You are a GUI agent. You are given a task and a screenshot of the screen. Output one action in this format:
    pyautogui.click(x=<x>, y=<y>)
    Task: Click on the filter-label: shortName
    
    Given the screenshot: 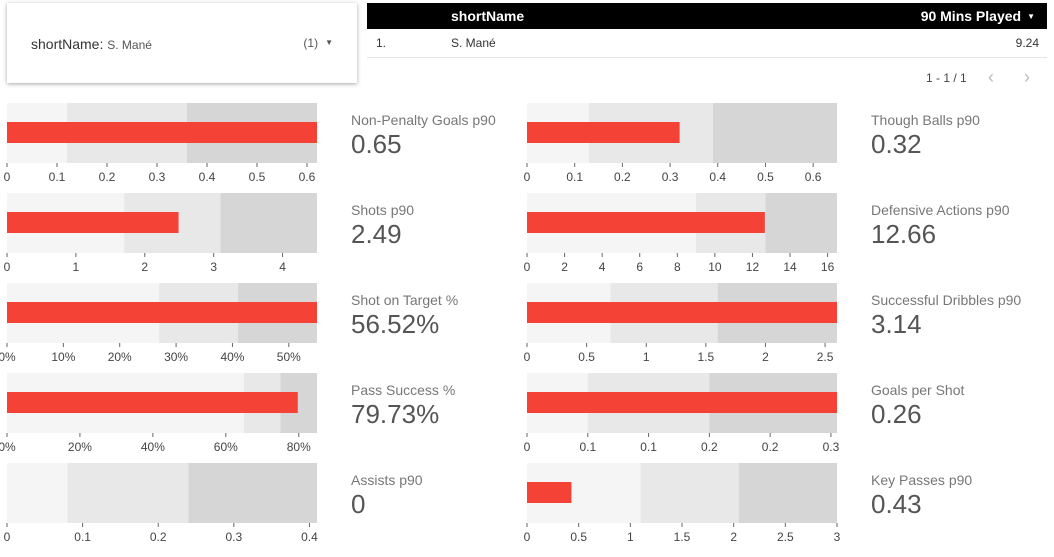 What is the action you would take?
    pyautogui.click(x=65, y=44)
    